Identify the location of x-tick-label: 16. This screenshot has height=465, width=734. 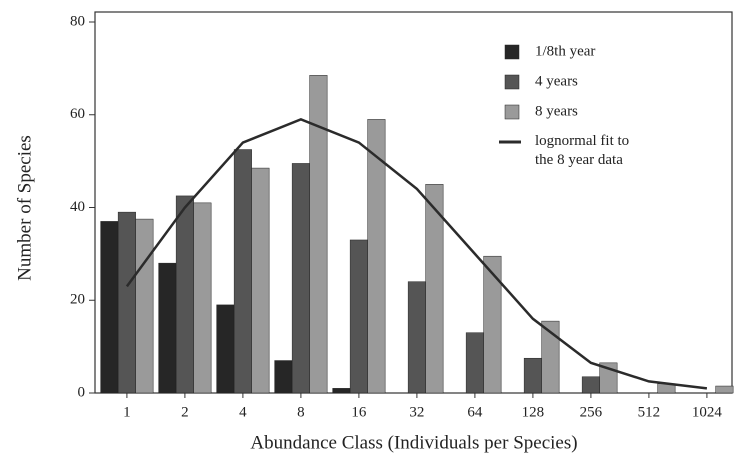
(359, 412).